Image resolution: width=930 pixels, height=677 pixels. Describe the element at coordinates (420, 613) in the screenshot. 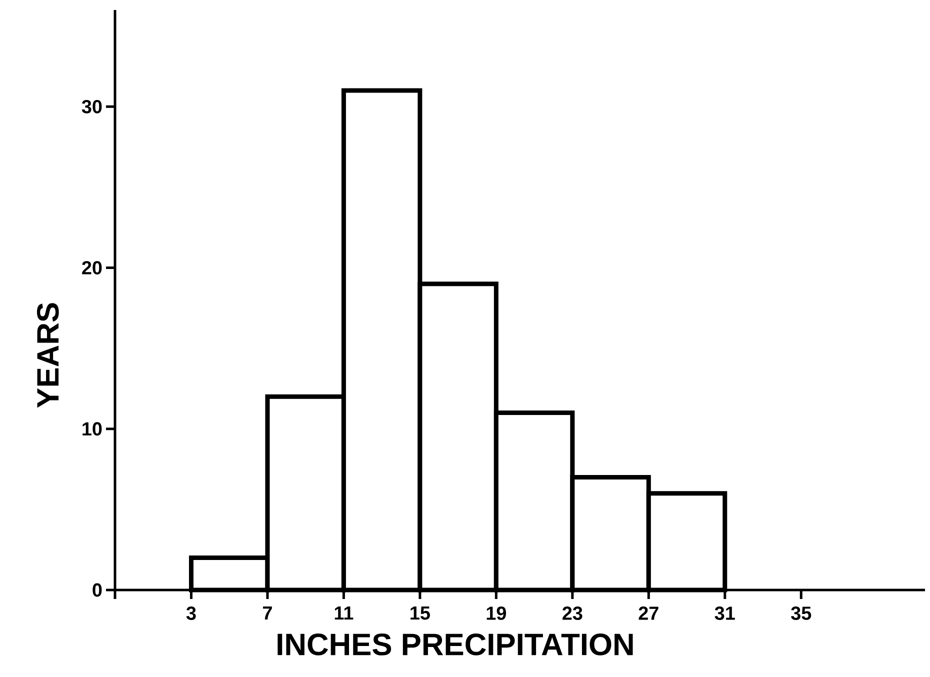

I see `x-tick-label: 15` at that location.